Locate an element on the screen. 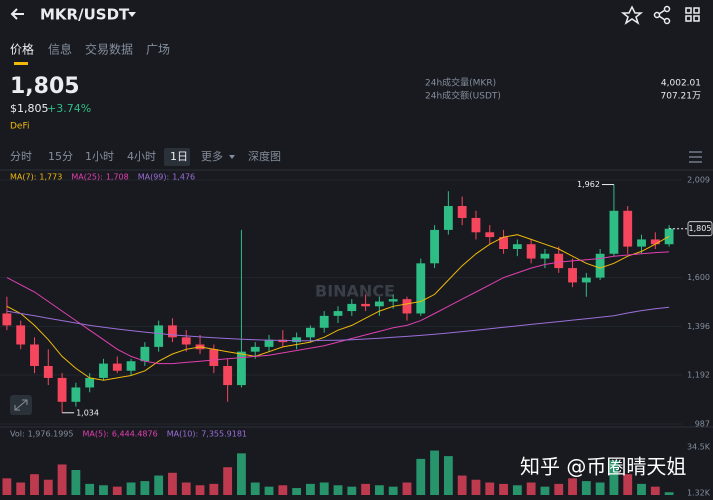  last-price-label: 1,805 is located at coordinates (700, 228).